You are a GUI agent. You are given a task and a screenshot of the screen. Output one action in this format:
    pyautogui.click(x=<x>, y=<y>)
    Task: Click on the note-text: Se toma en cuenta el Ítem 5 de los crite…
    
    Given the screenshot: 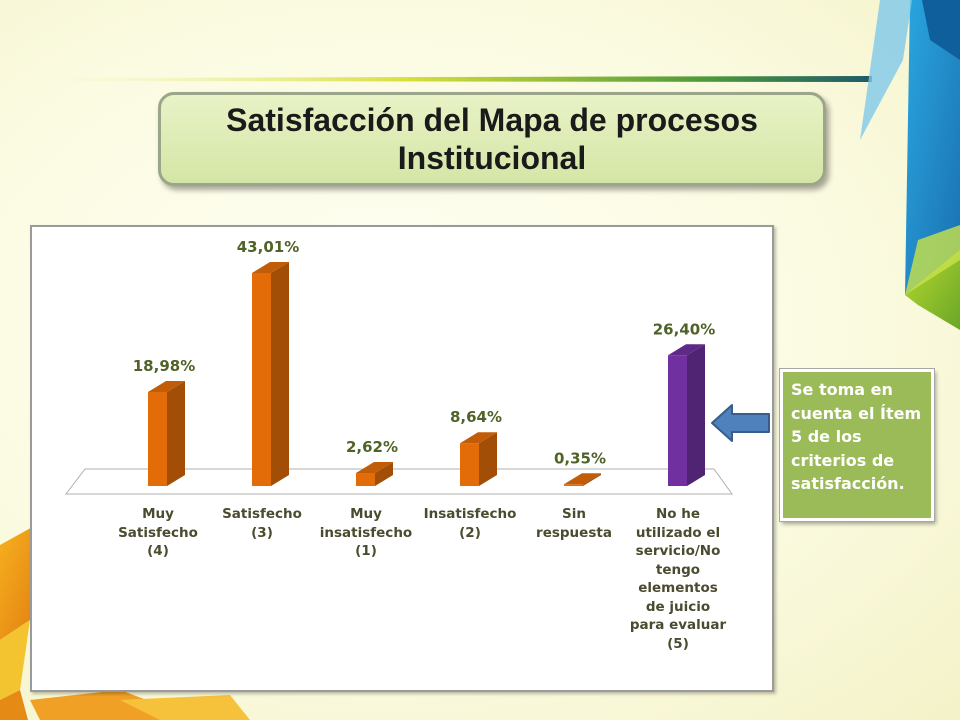 What is the action you would take?
    pyautogui.click(x=856, y=436)
    